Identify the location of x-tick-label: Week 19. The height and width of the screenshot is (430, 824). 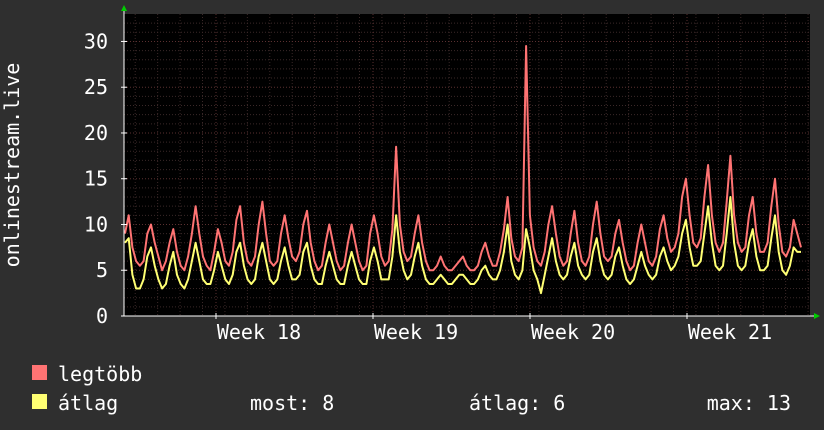
(416, 332).